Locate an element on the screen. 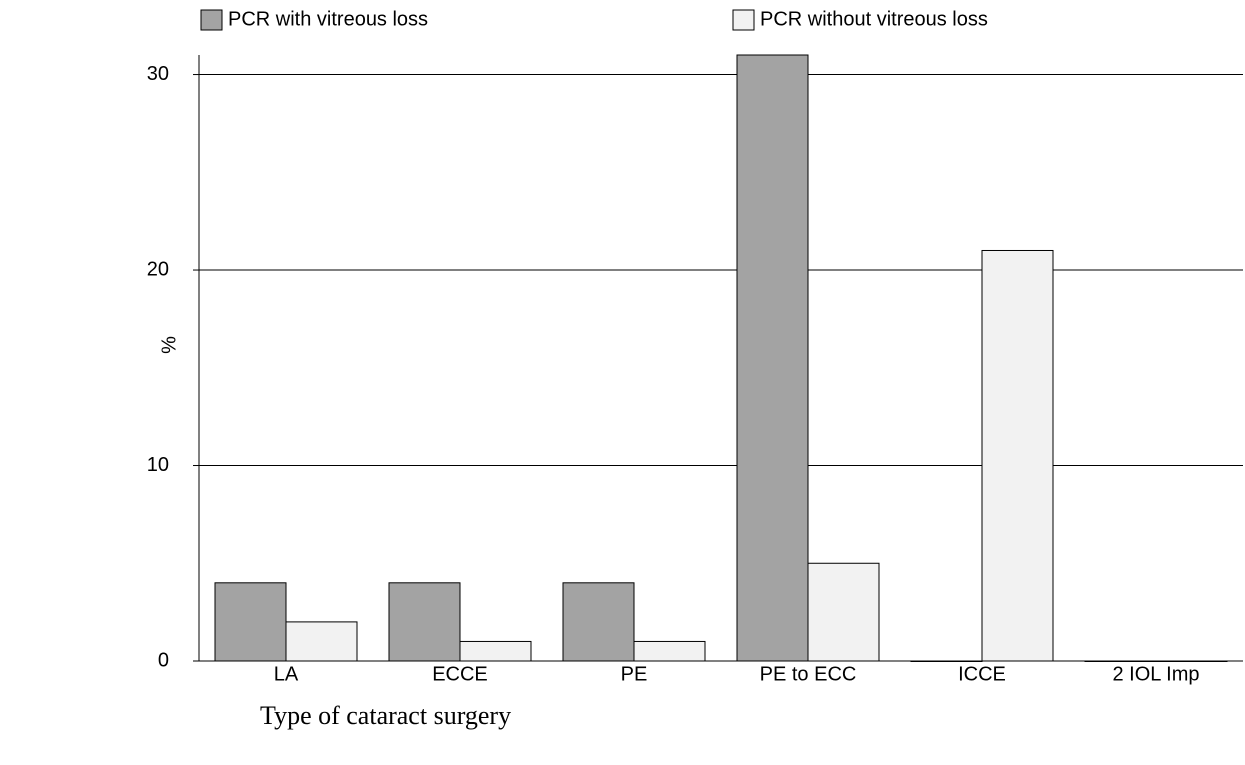 The image size is (1245, 765). y-axis-title: % is located at coordinates (169, 345).